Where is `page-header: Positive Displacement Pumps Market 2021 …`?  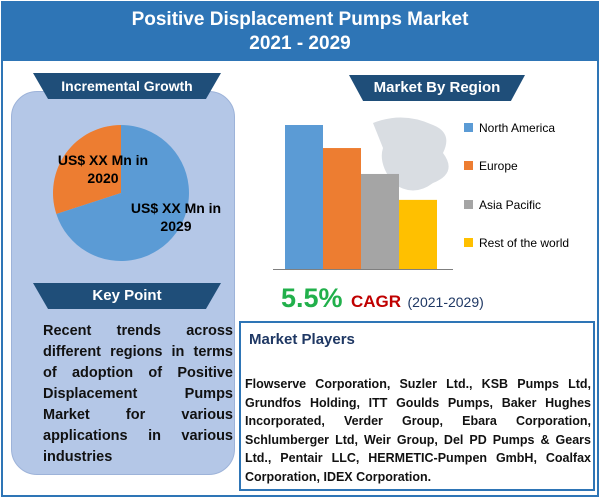
page-header: Positive Displacement Pumps Market 2021 … is located at coordinates (300, 32).